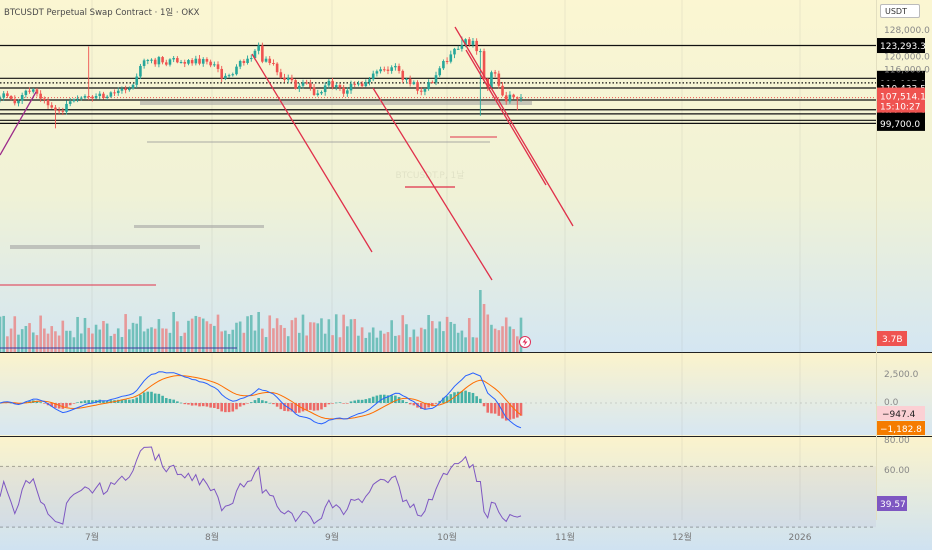 This screenshot has height=550, width=932. I want to click on horizontal-levels, so click(438, 84).